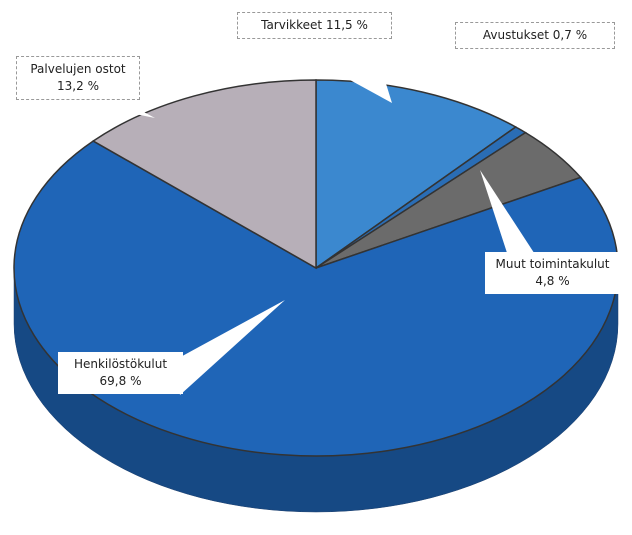 The width and height of the screenshot is (632, 535). Describe the element at coordinates (78, 69) in the screenshot. I see `category-name: Palvelujen ostot` at that location.